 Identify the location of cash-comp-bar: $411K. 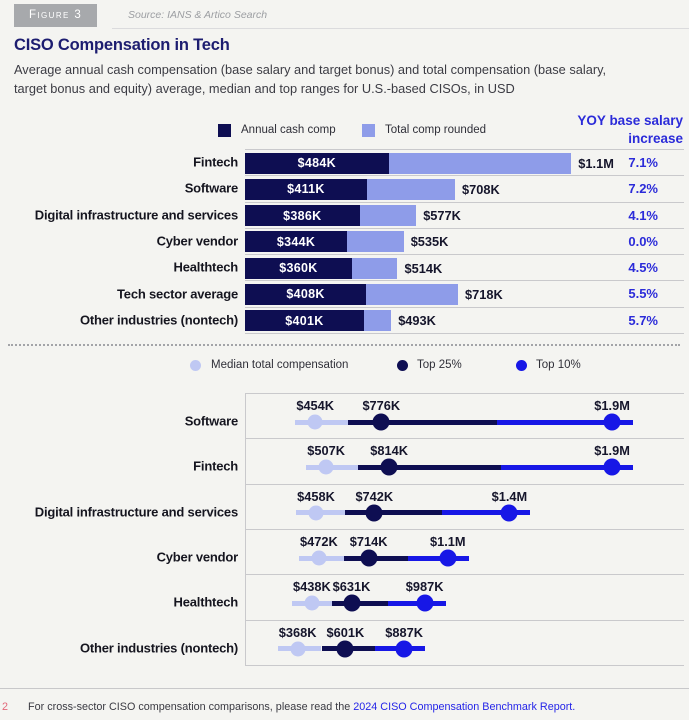
(306, 189).